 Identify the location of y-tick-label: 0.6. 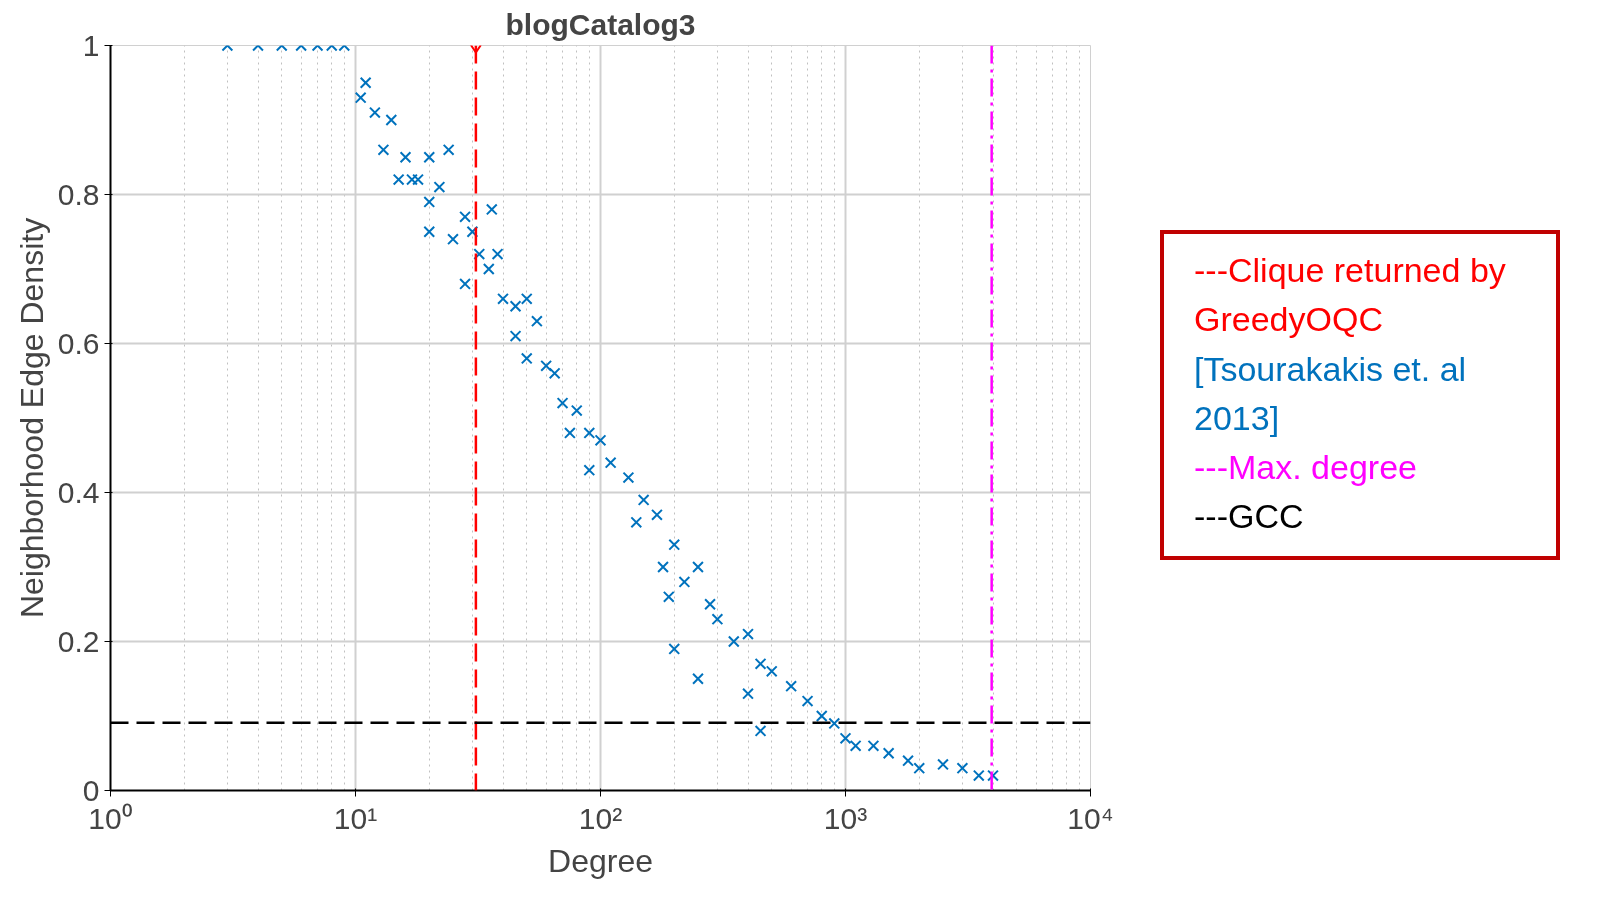
(78, 343).